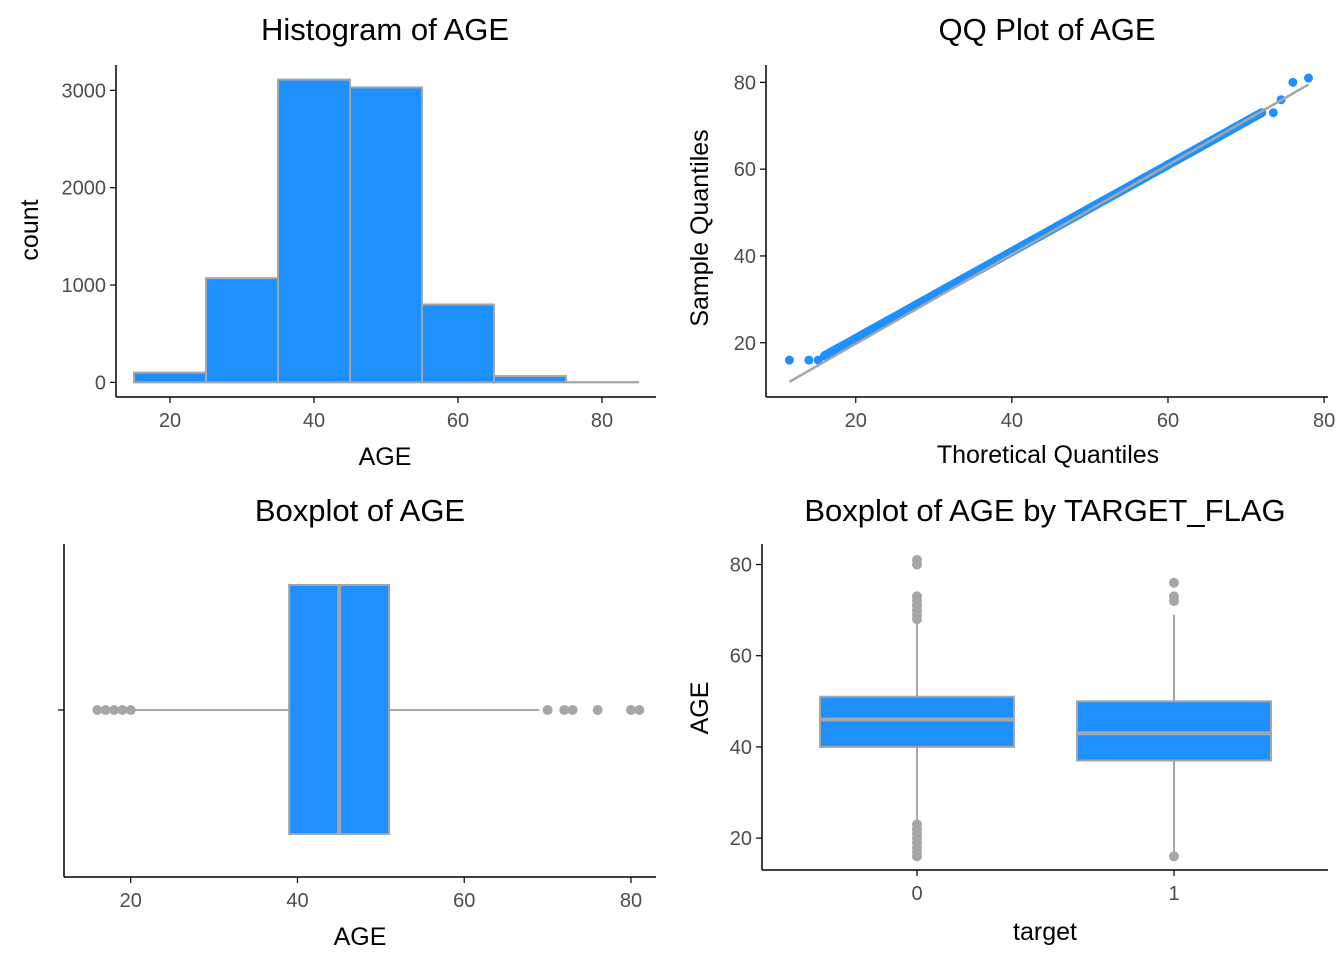 This screenshot has width=1344, height=960. I want to click on boxplot-xtick-label: 20, so click(131, 901).